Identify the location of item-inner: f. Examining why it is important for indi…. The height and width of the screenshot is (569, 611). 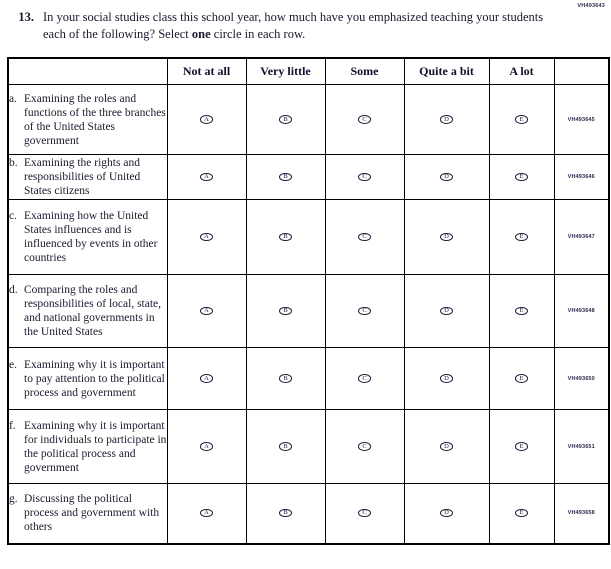
(88, 447).